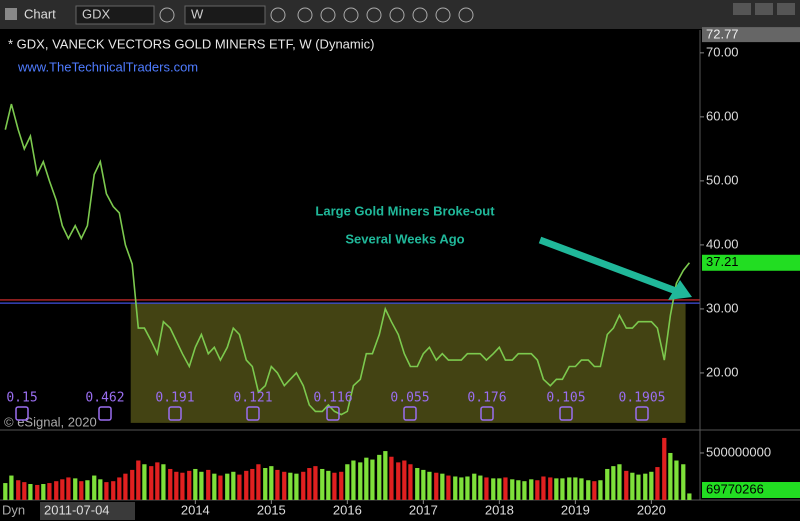  I want to click on last-price-box, so click(751, 262).